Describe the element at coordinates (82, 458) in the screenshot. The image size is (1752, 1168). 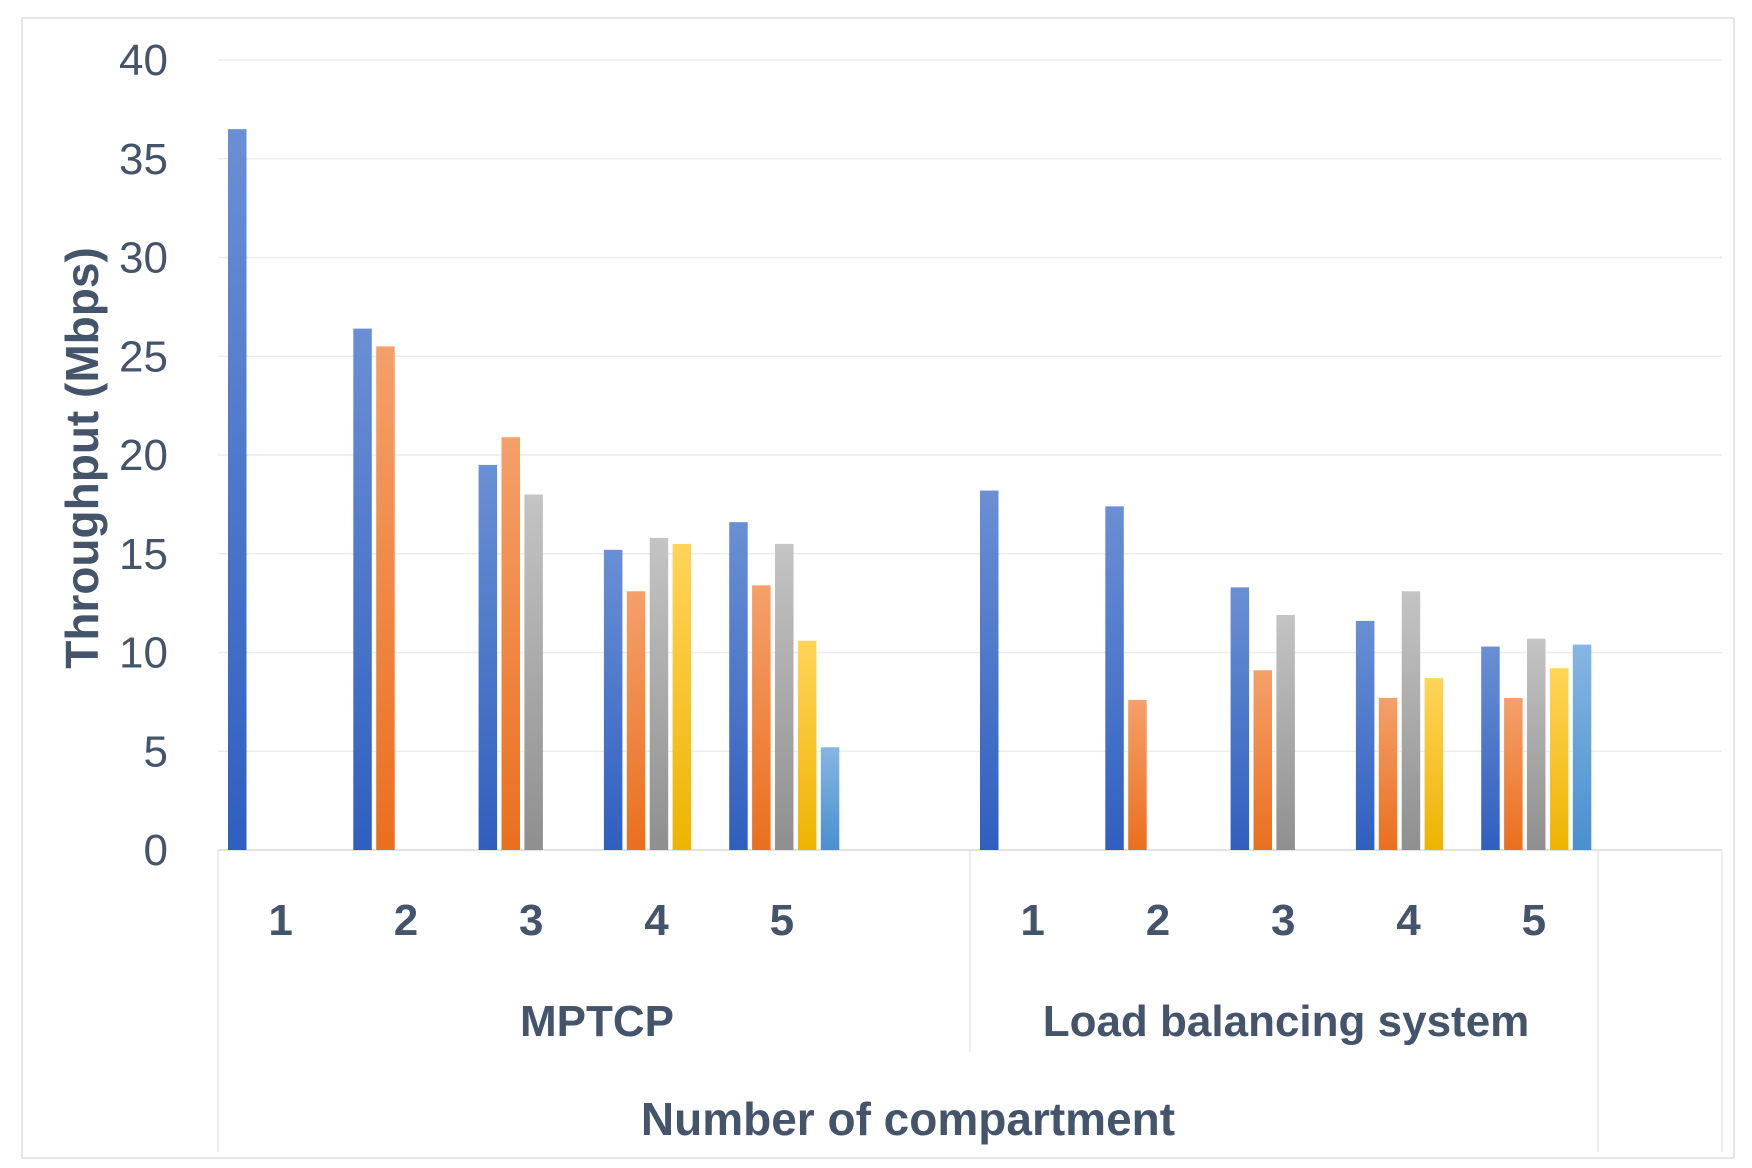
I see `y-axis-label: Throughput (Mbps)` at that location.